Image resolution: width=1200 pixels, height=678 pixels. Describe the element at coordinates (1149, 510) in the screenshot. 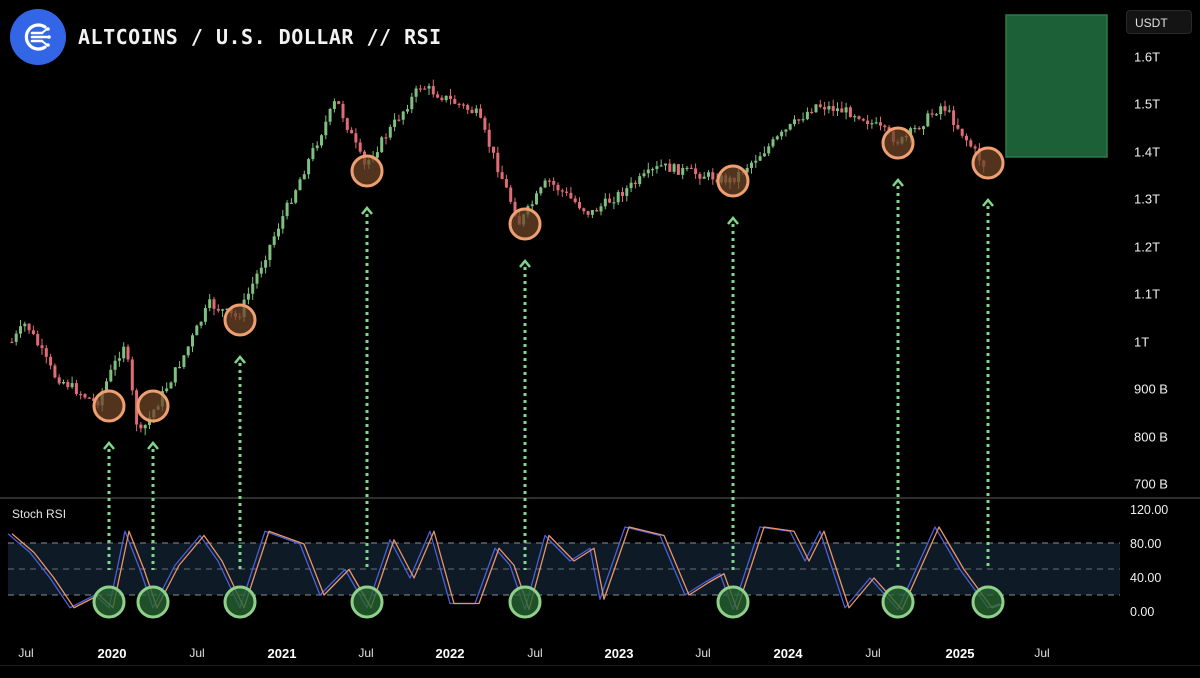

I see `rsi-axis-label: 120.00` at that location.